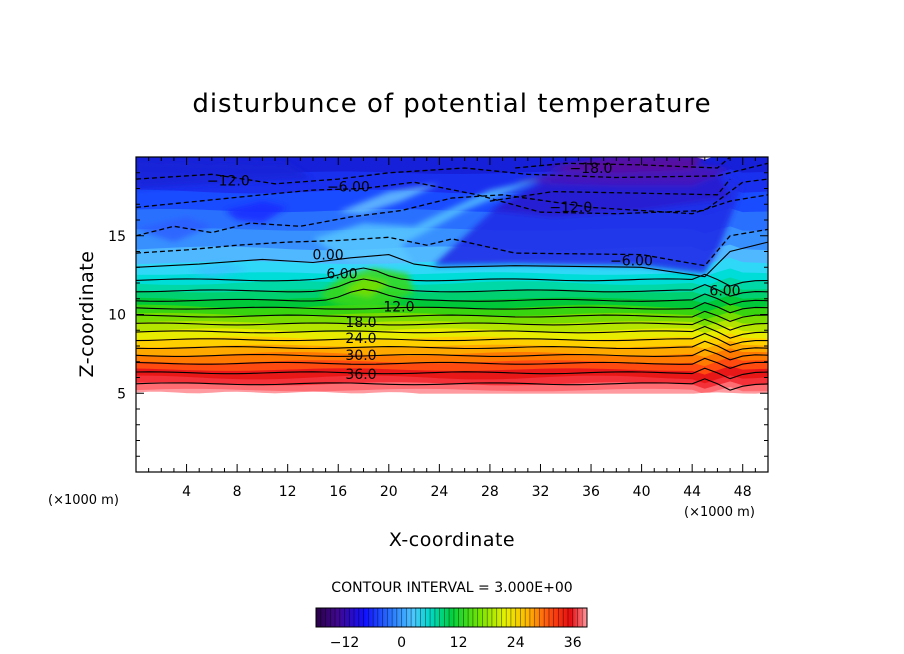 Image resolution: width=904 pixels, height=654 pixels. Describe the element at coordinates (389, 492) in the screenshot. I see `x-tick-label-20: 20` at that location.